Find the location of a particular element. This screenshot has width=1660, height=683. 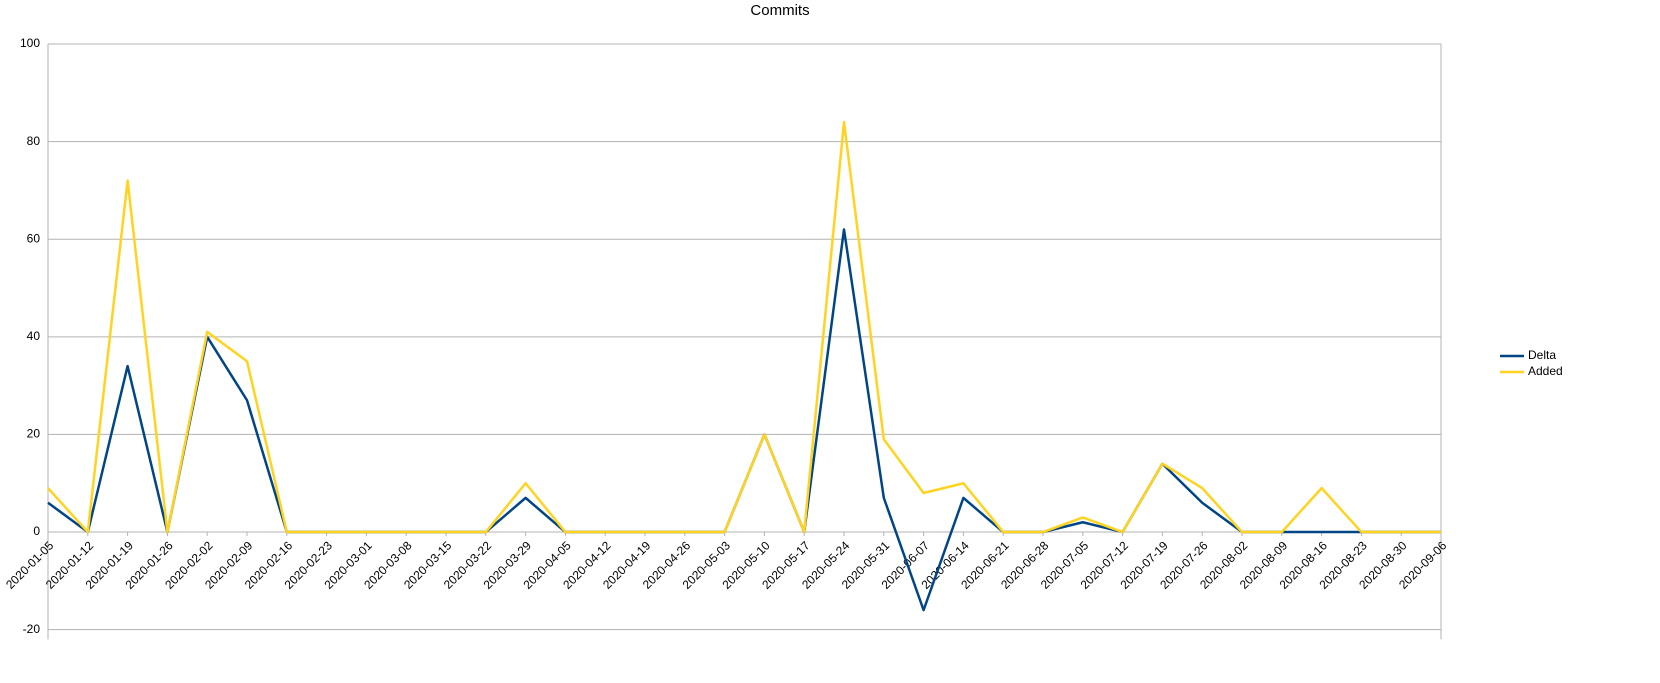

y-tick-label: 40 is located at coordinates (34, 336).